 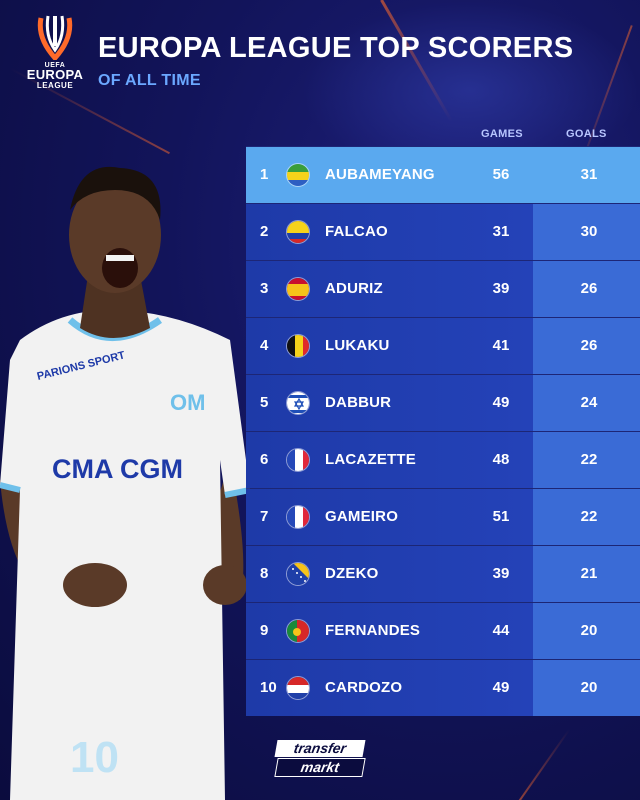 What do you see at coordinates (443, 573) in the screenshot?
I see `table-row: 8 DZEKO 39 21` at bounding box center [443, 573].